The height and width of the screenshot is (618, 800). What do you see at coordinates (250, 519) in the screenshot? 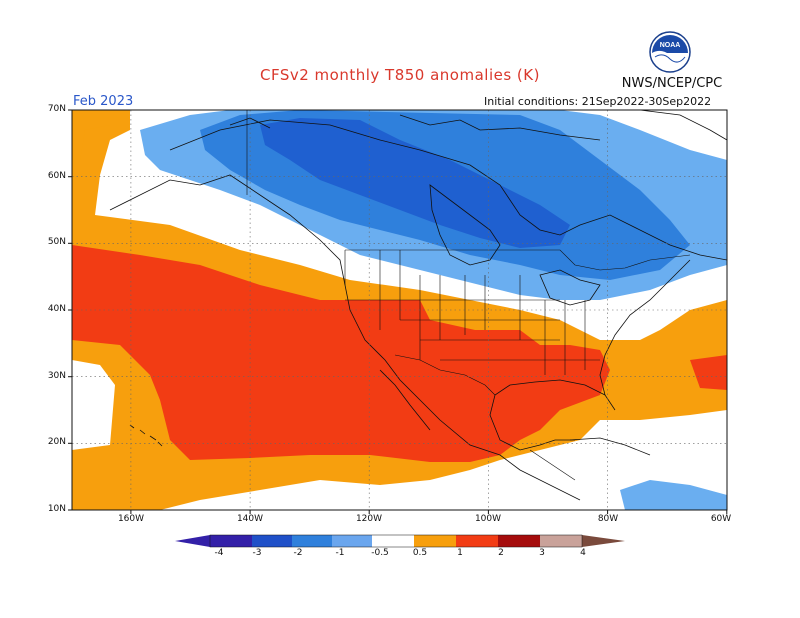
I see `lon-label: 140W` at bounding box center [250, 519].